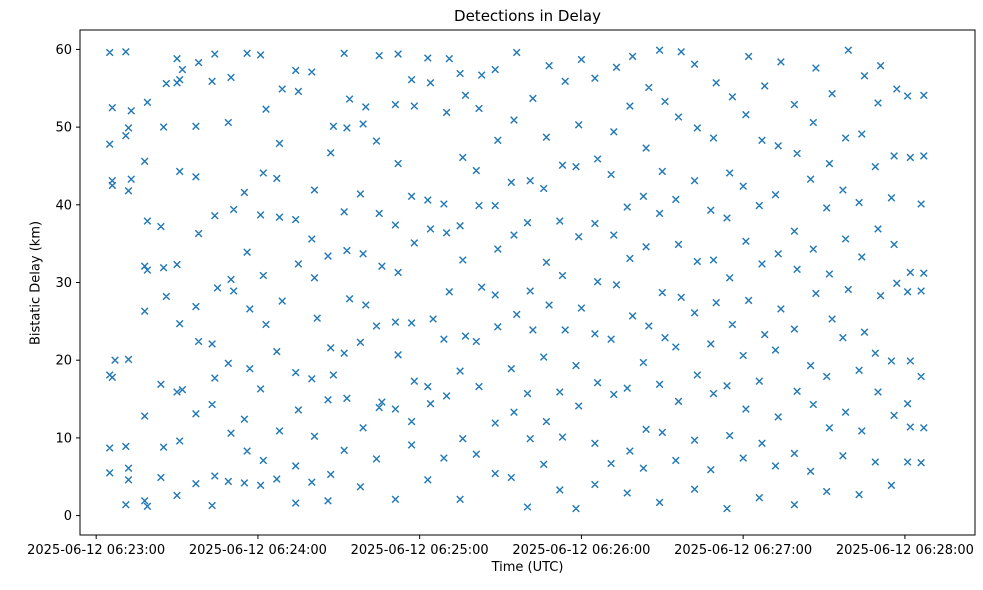 The image size is (983, 590). What do you see at coordinates (63, 283) in the screenshot?
I see `y-tick-label: 30` at bounding box center [63, 283].